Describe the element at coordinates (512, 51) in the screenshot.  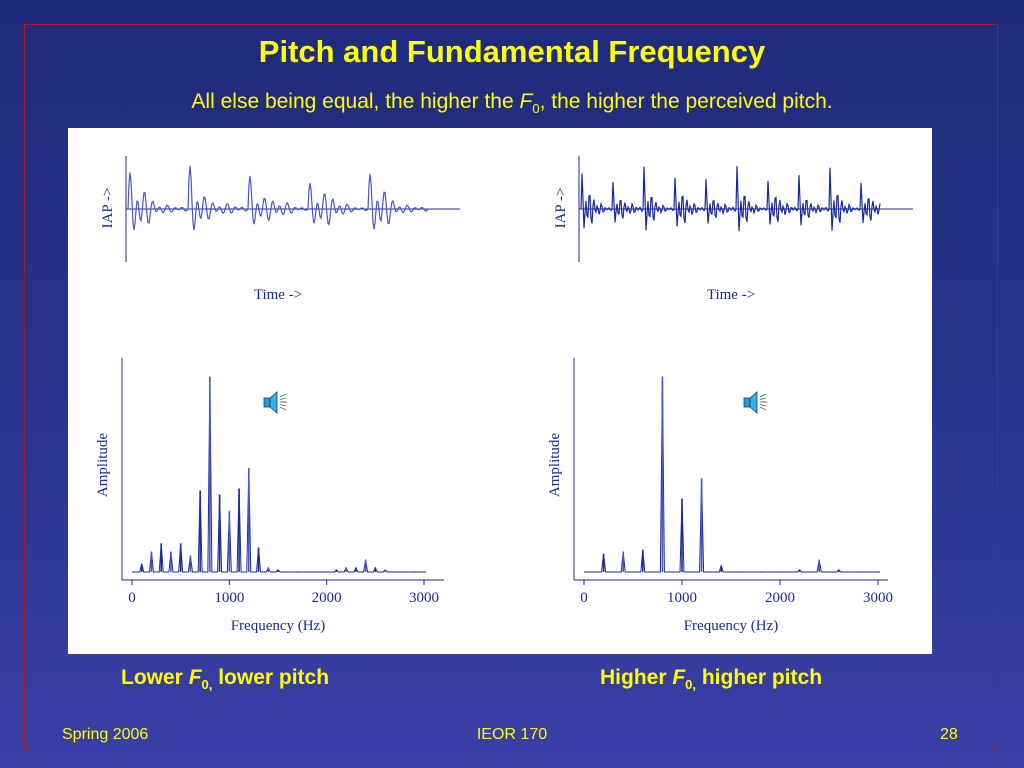
I see `slide-title: Pitch and Fundamental Frequency` at that location.